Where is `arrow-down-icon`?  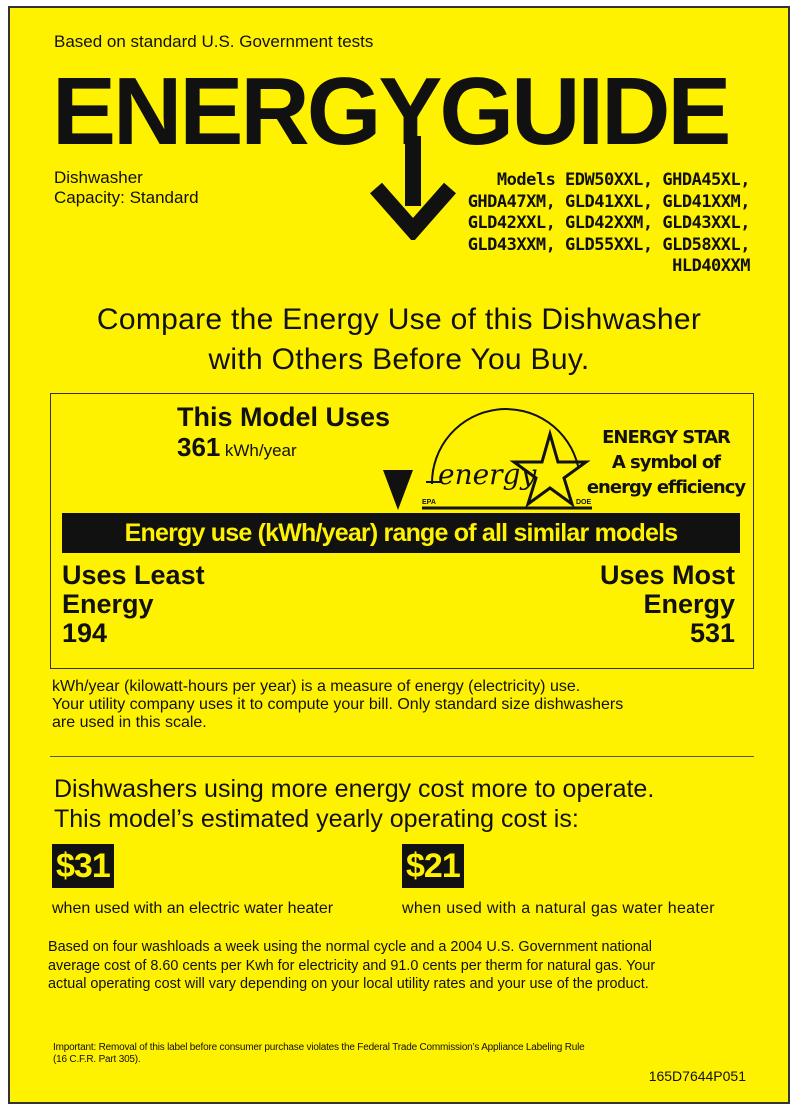
arrow-down-icon is located at coordinates (413, 188).